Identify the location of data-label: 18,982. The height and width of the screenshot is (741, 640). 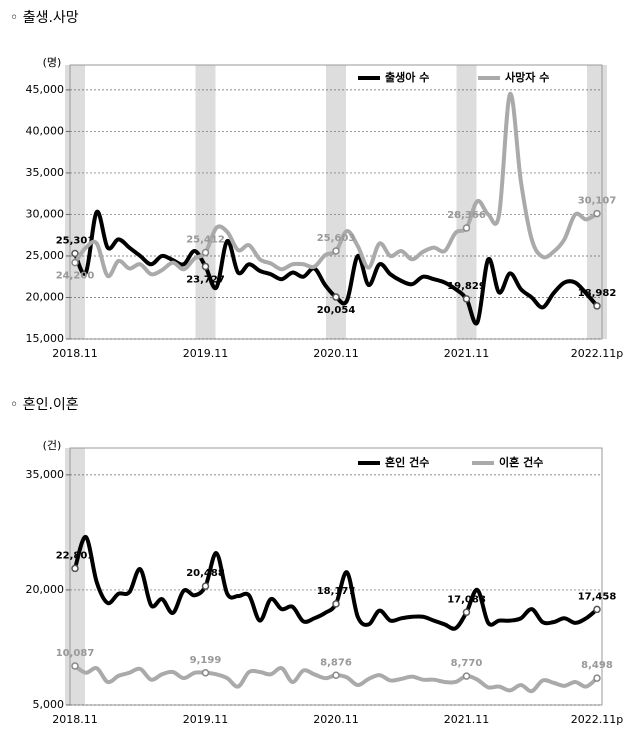
(597, 293).